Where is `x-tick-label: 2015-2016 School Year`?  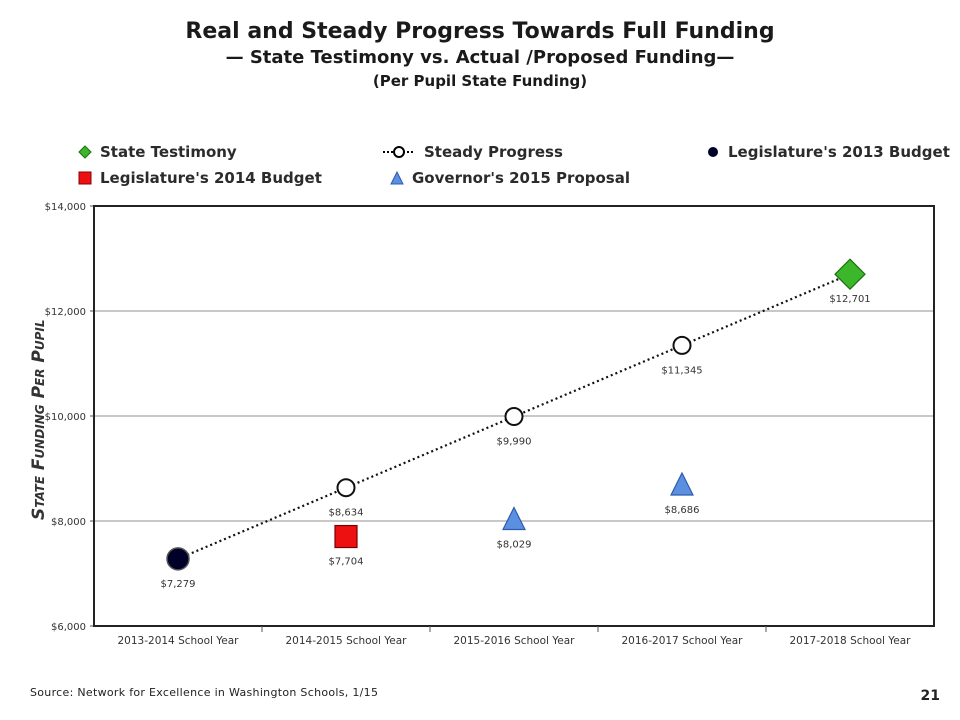 x-tick-label: 2015-2016 School Year is located at coordinates (515, 641).